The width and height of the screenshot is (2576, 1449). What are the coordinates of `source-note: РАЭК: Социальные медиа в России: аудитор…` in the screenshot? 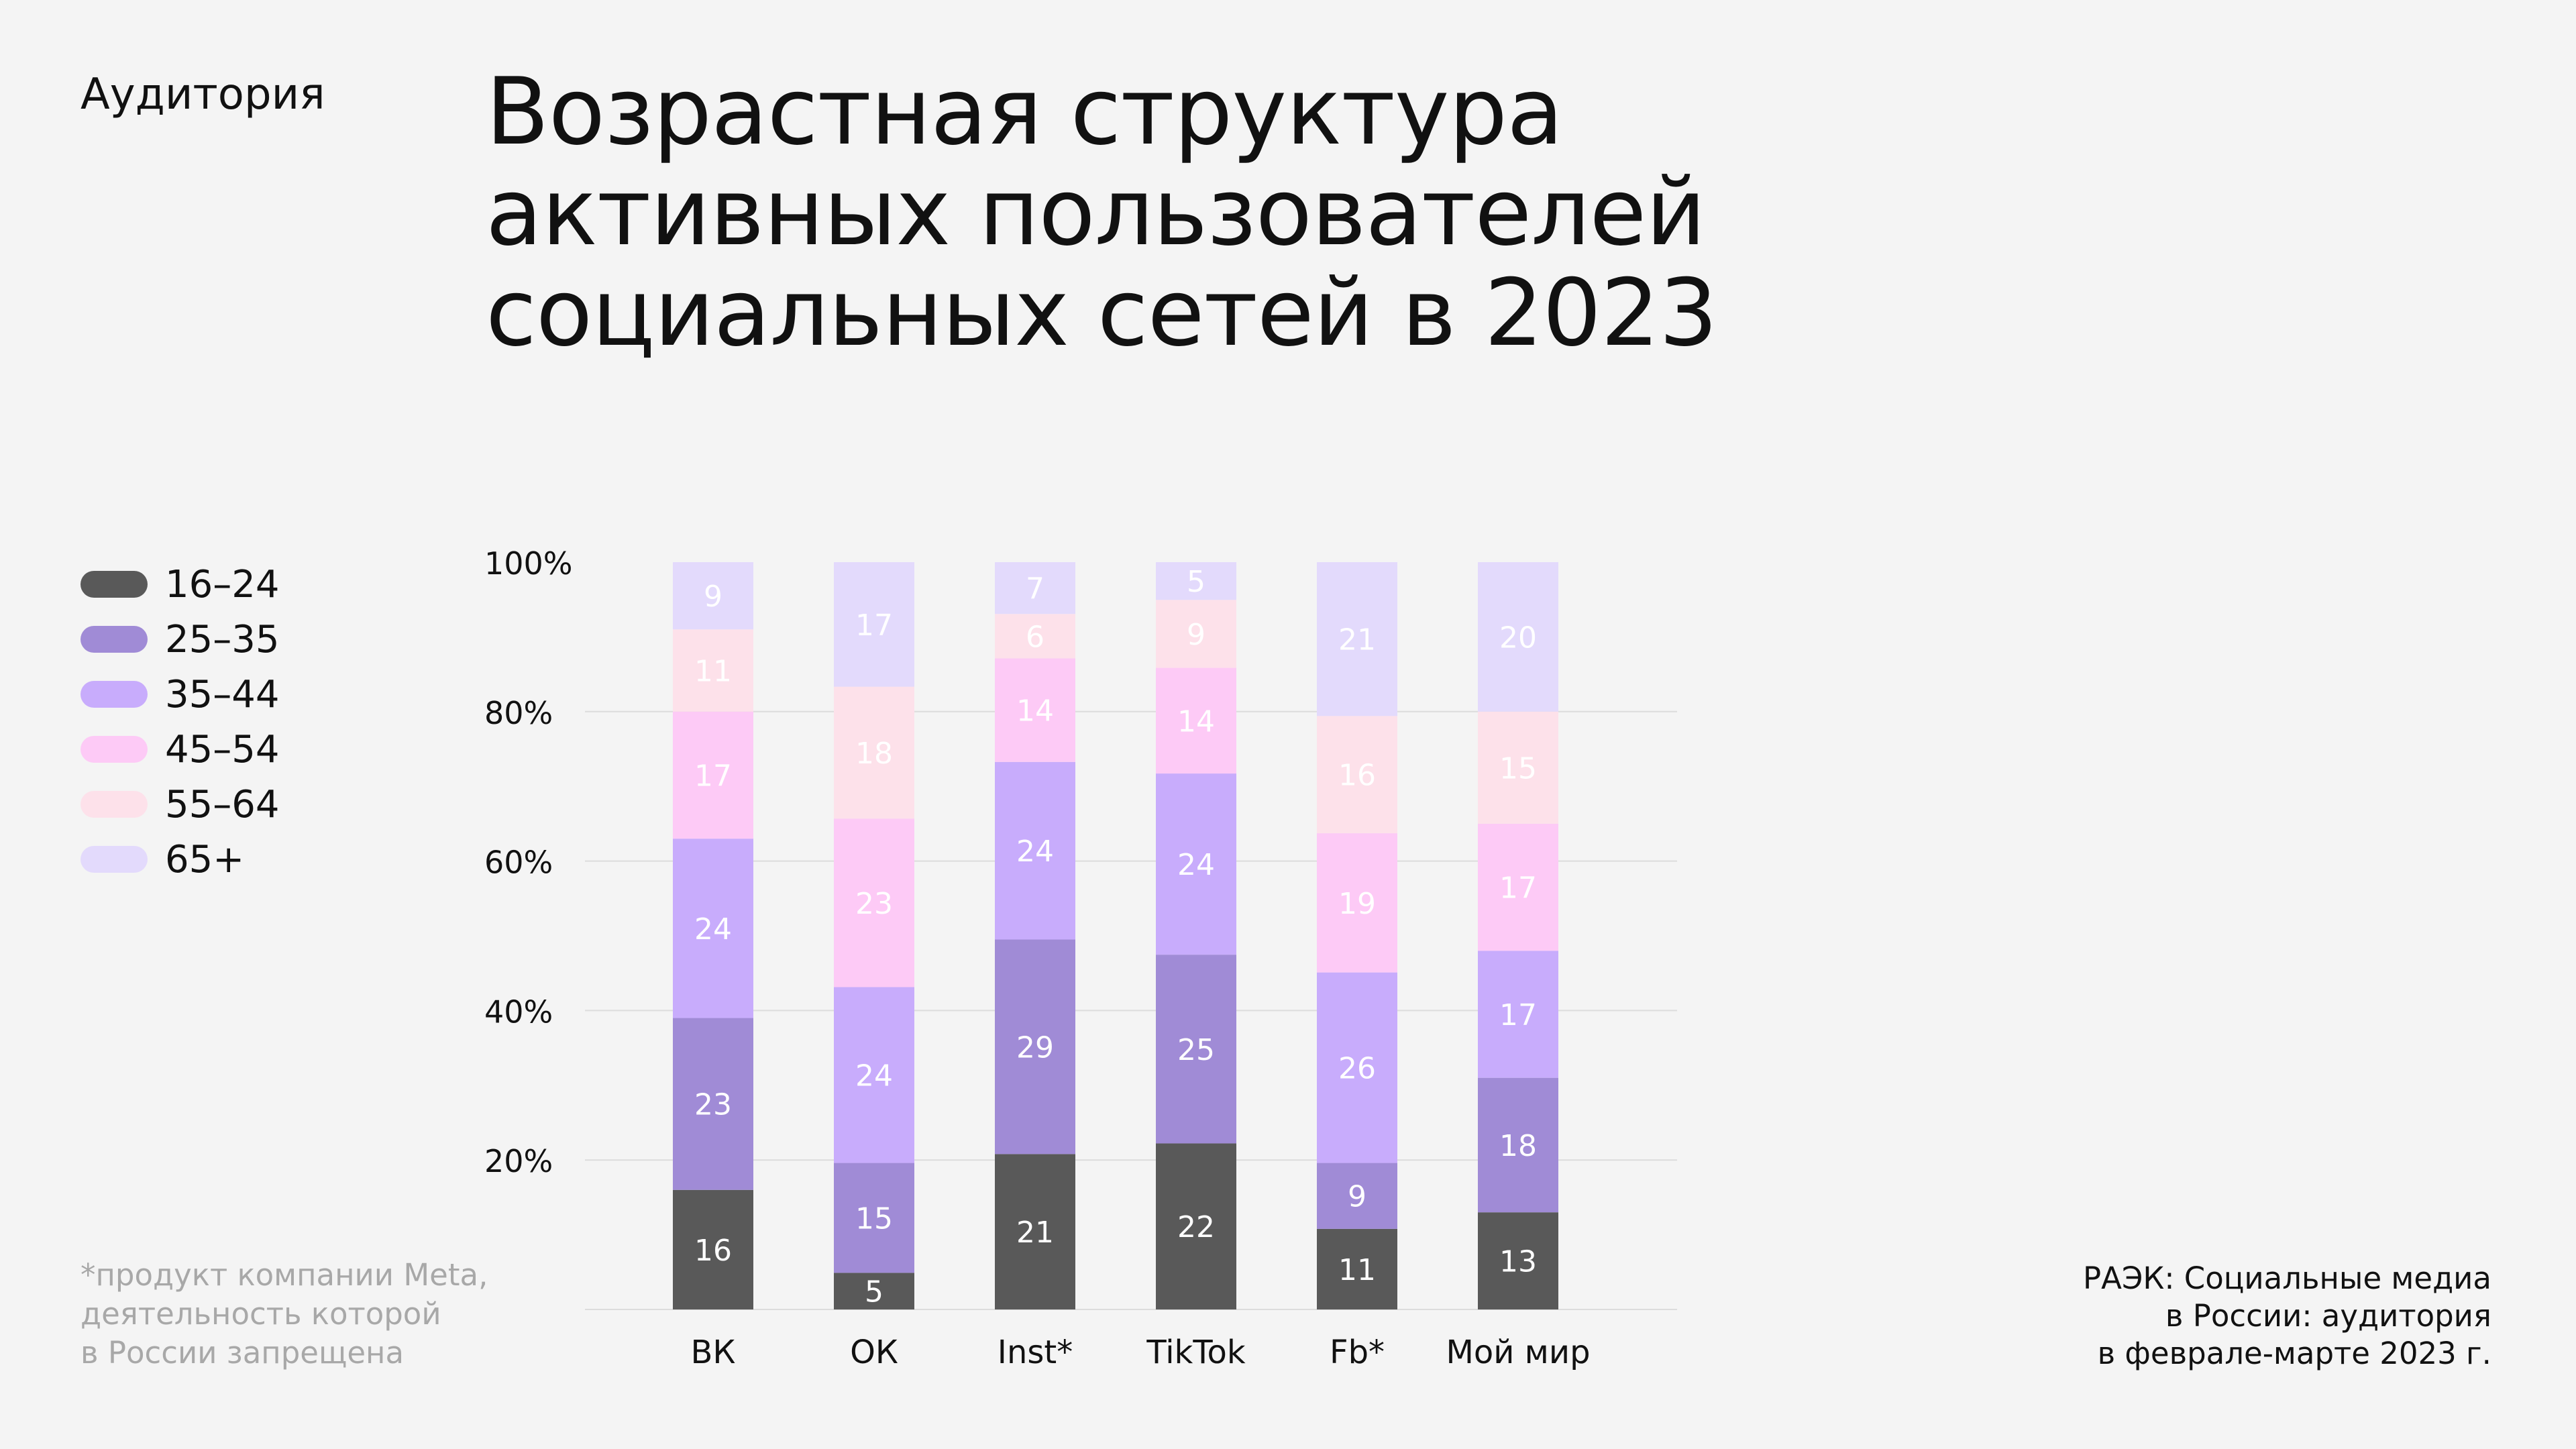 It's located at (2287, 1316).